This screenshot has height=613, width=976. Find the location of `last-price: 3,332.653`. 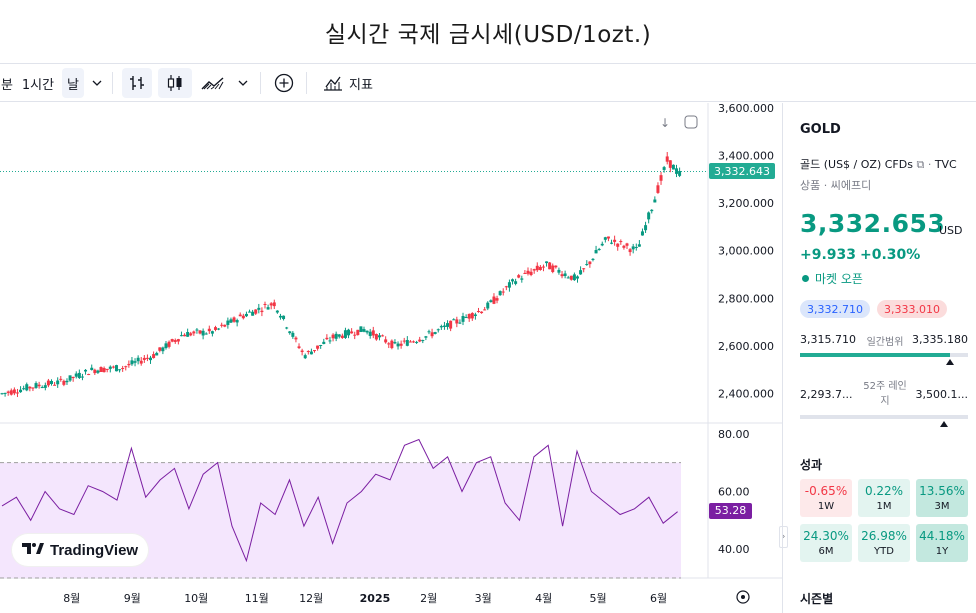

last-price: 3,332.653 is located at coordinates (873, 223).